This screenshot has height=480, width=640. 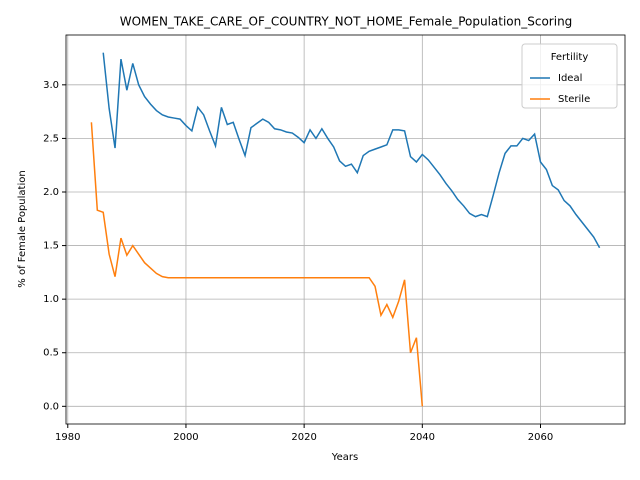 What do you see at coordinates (51, 138) in the screenshot?
I see `y-tick-label: 2.5` at bounding box center [51, 138].